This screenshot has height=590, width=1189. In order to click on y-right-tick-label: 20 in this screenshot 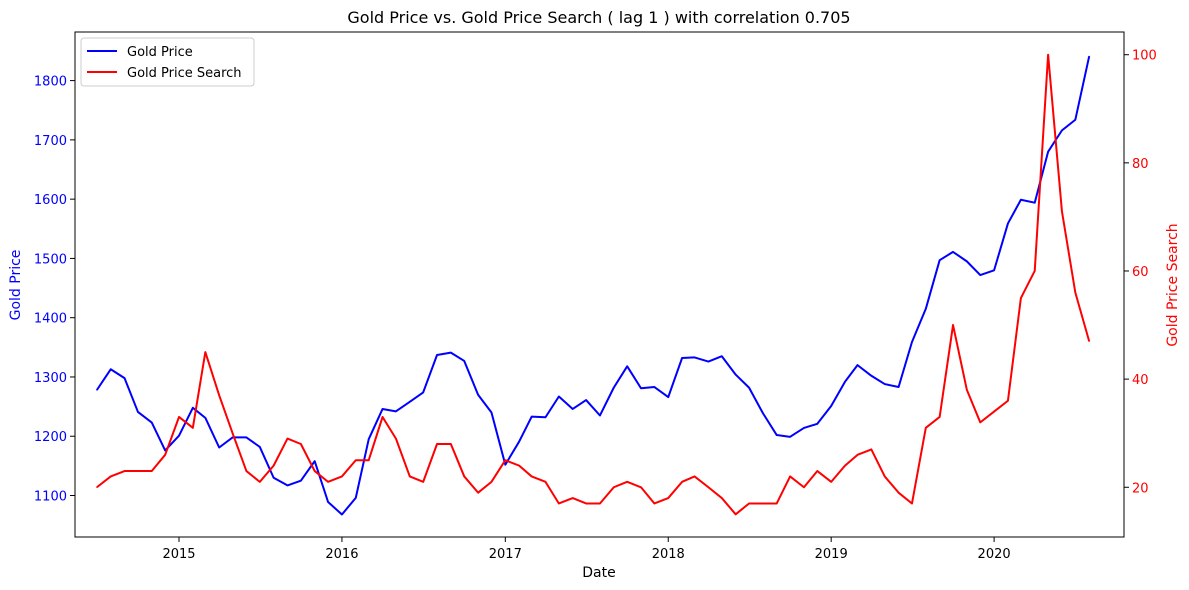, I will do `click(1140, 488)`.